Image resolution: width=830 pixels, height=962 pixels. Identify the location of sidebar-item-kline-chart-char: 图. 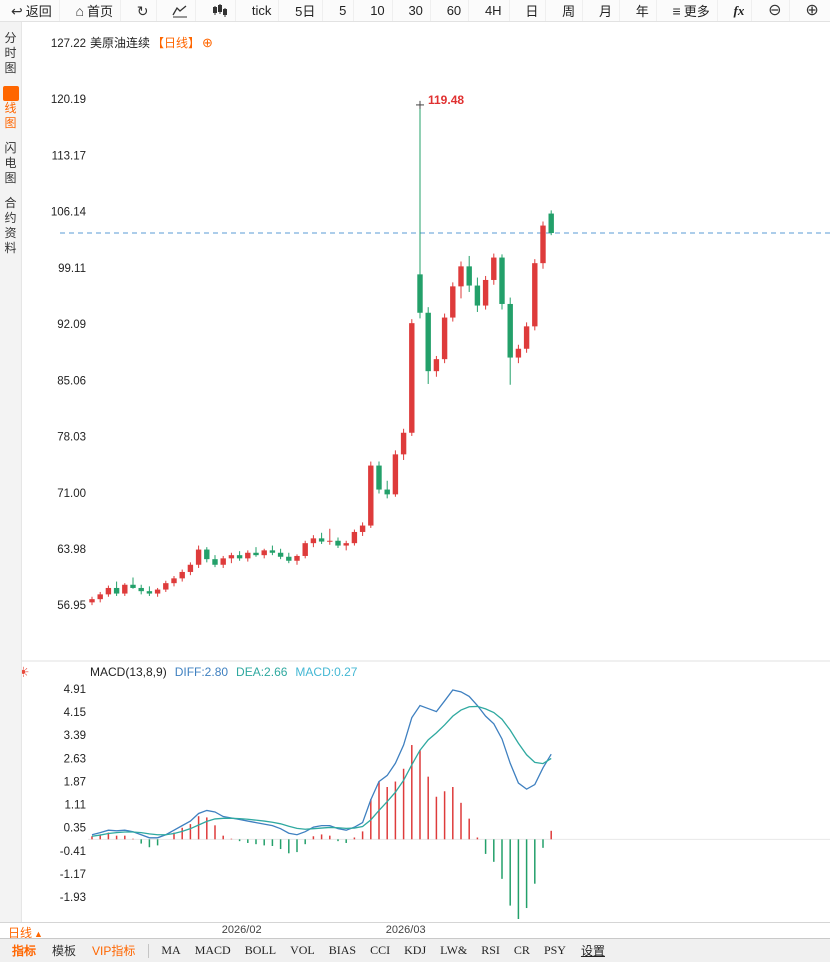
(10, 123).